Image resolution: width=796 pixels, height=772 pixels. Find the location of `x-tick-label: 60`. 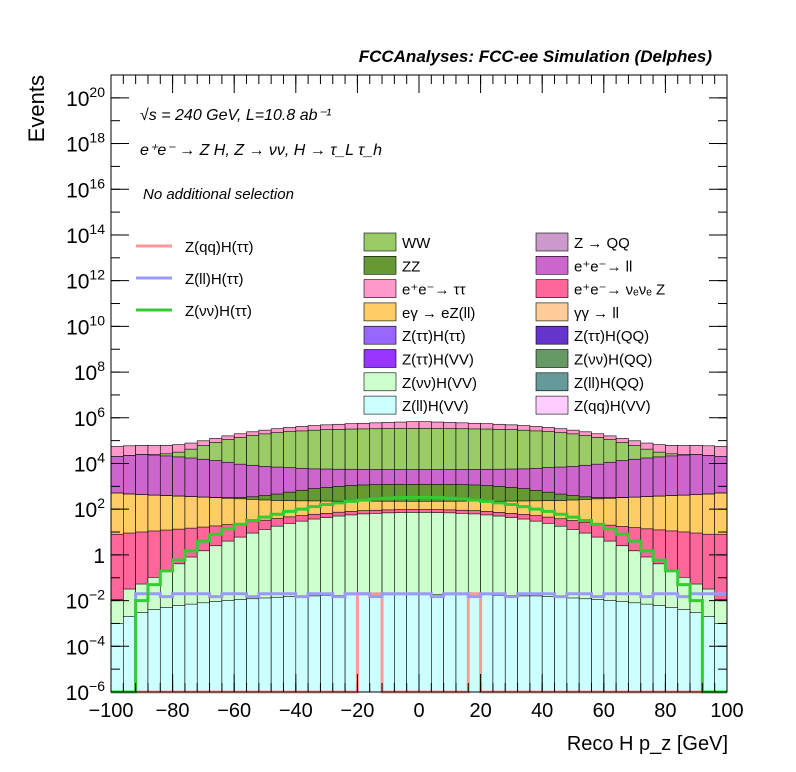

x-tick-label: 60 is located at coordinates (604, 711).